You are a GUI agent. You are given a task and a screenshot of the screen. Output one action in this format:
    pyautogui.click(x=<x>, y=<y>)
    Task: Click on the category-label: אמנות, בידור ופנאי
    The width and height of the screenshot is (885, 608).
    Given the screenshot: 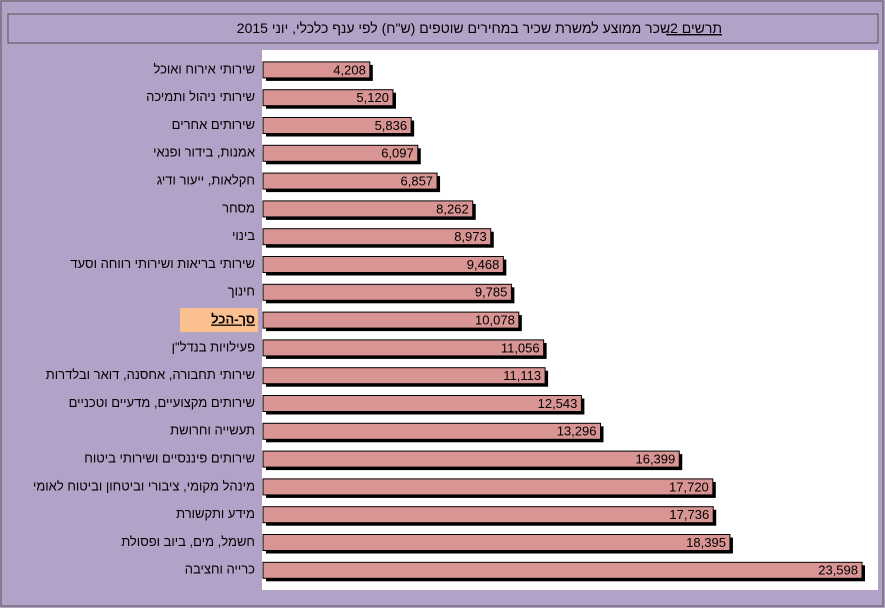 What is the action you would take?
    pyautogui.click(x=204, y=152)
    